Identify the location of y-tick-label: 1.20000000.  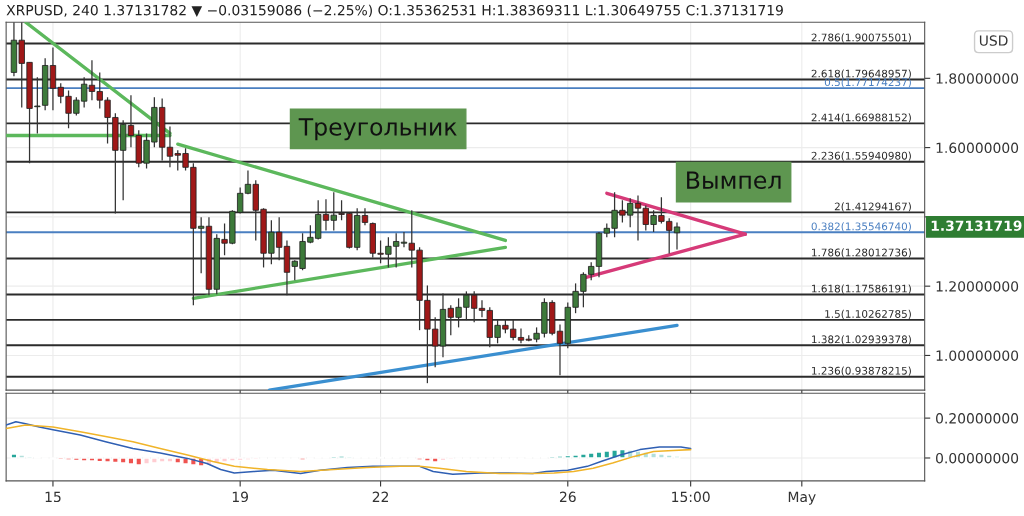
(977, 286).